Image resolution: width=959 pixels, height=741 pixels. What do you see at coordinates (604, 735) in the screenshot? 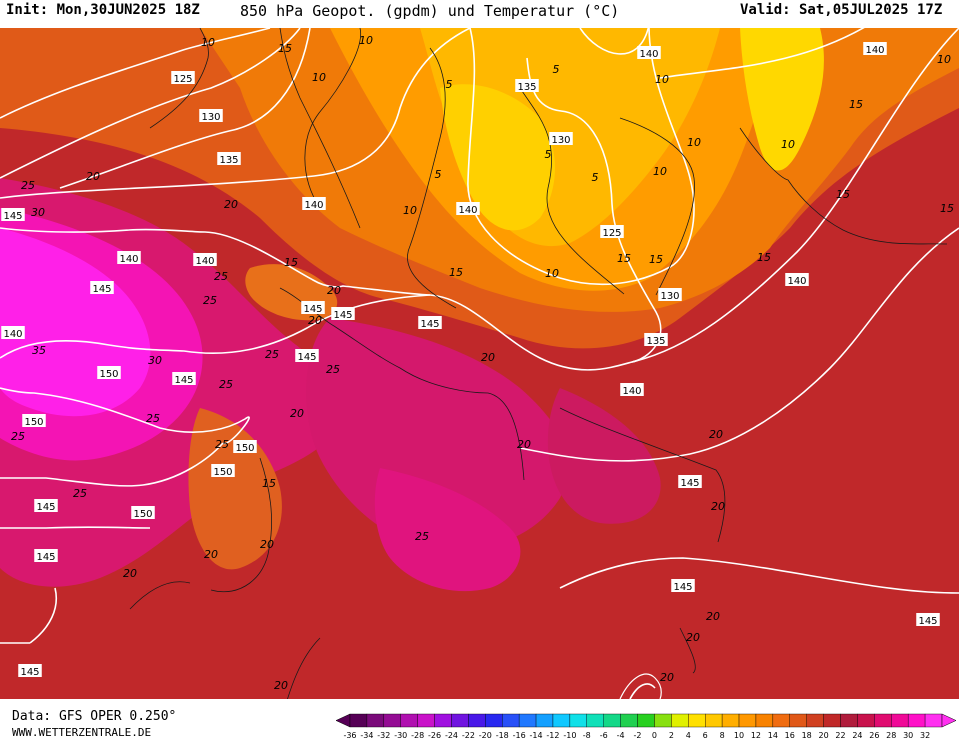
I see `scale-tick-label: -6` at bounding box center [604, 735].